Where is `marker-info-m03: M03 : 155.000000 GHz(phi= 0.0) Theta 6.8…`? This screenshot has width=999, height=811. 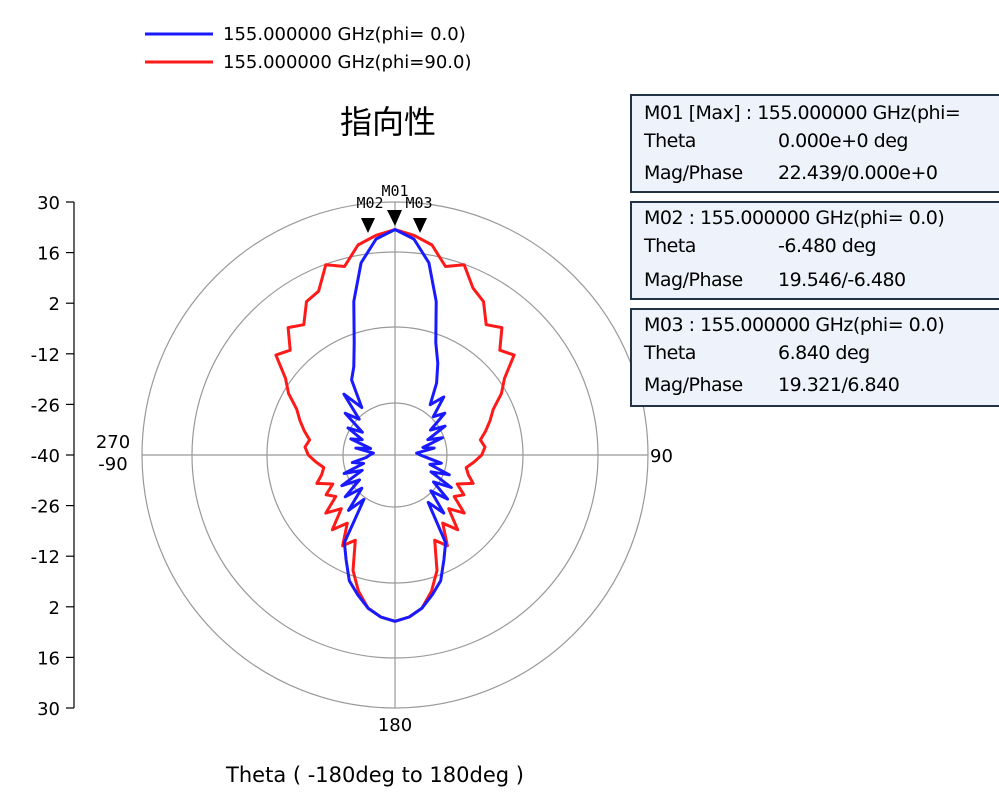 marker-info-m03: M03 : 155.000000 GHz(phi= 0.0) Theta 6.8… is located at coordinates (814, 357).